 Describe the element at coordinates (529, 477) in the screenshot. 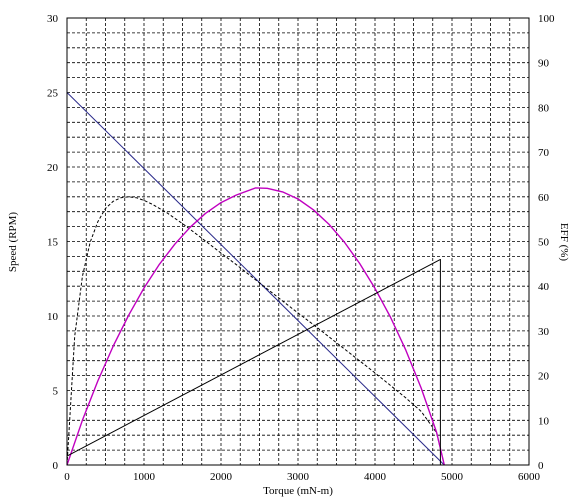

I see `x-tick-label: 6000` at that location.